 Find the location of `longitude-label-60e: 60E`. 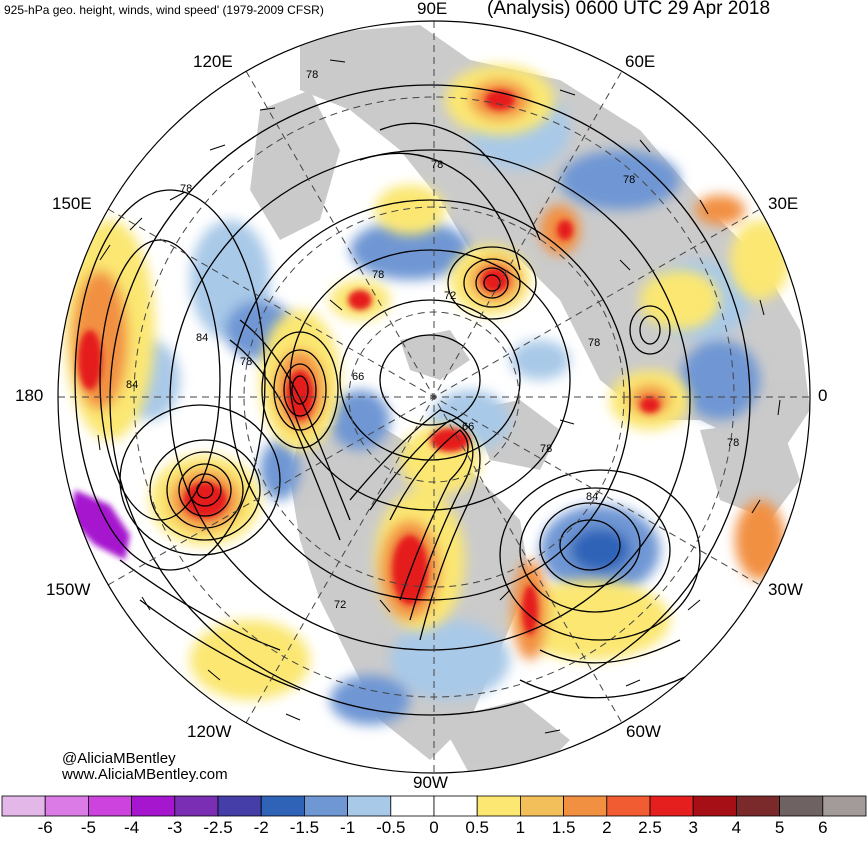

longitude-label-60e: 60E is located at coordinates (640, 61).